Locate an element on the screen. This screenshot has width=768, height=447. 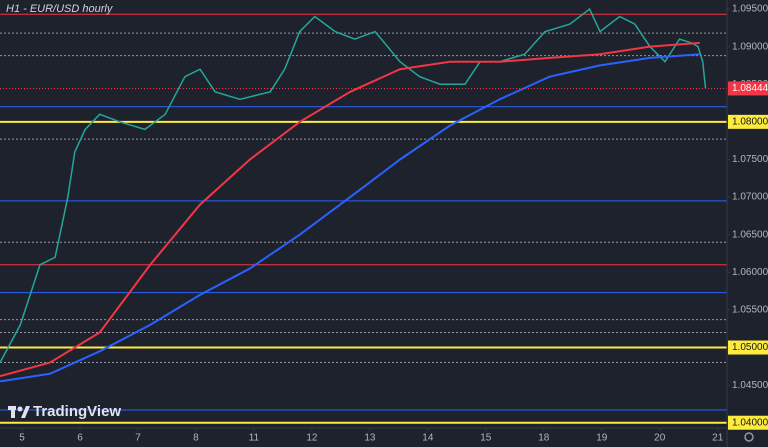
y-tick-label: 1.07500 is located at coordinates (750, 159).